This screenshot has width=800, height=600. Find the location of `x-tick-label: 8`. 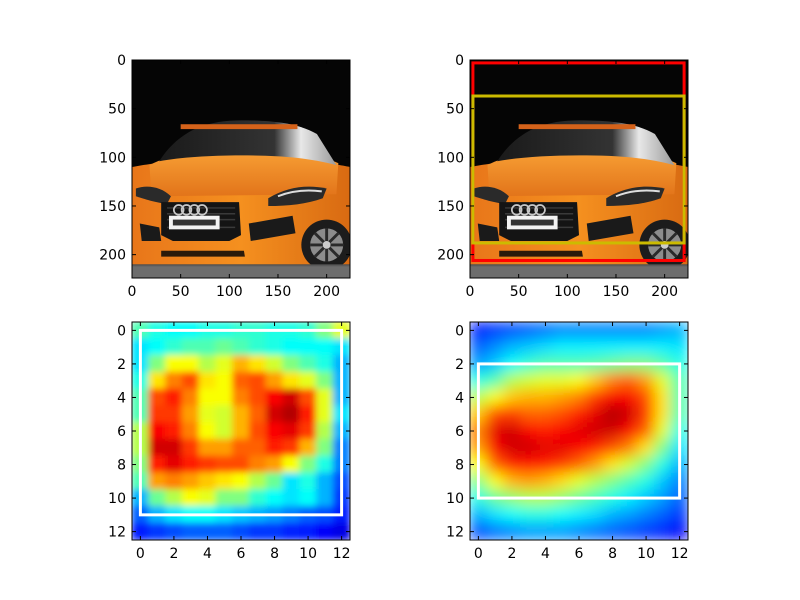

x-tick-label: 8 is located at coordinates (274, 554).